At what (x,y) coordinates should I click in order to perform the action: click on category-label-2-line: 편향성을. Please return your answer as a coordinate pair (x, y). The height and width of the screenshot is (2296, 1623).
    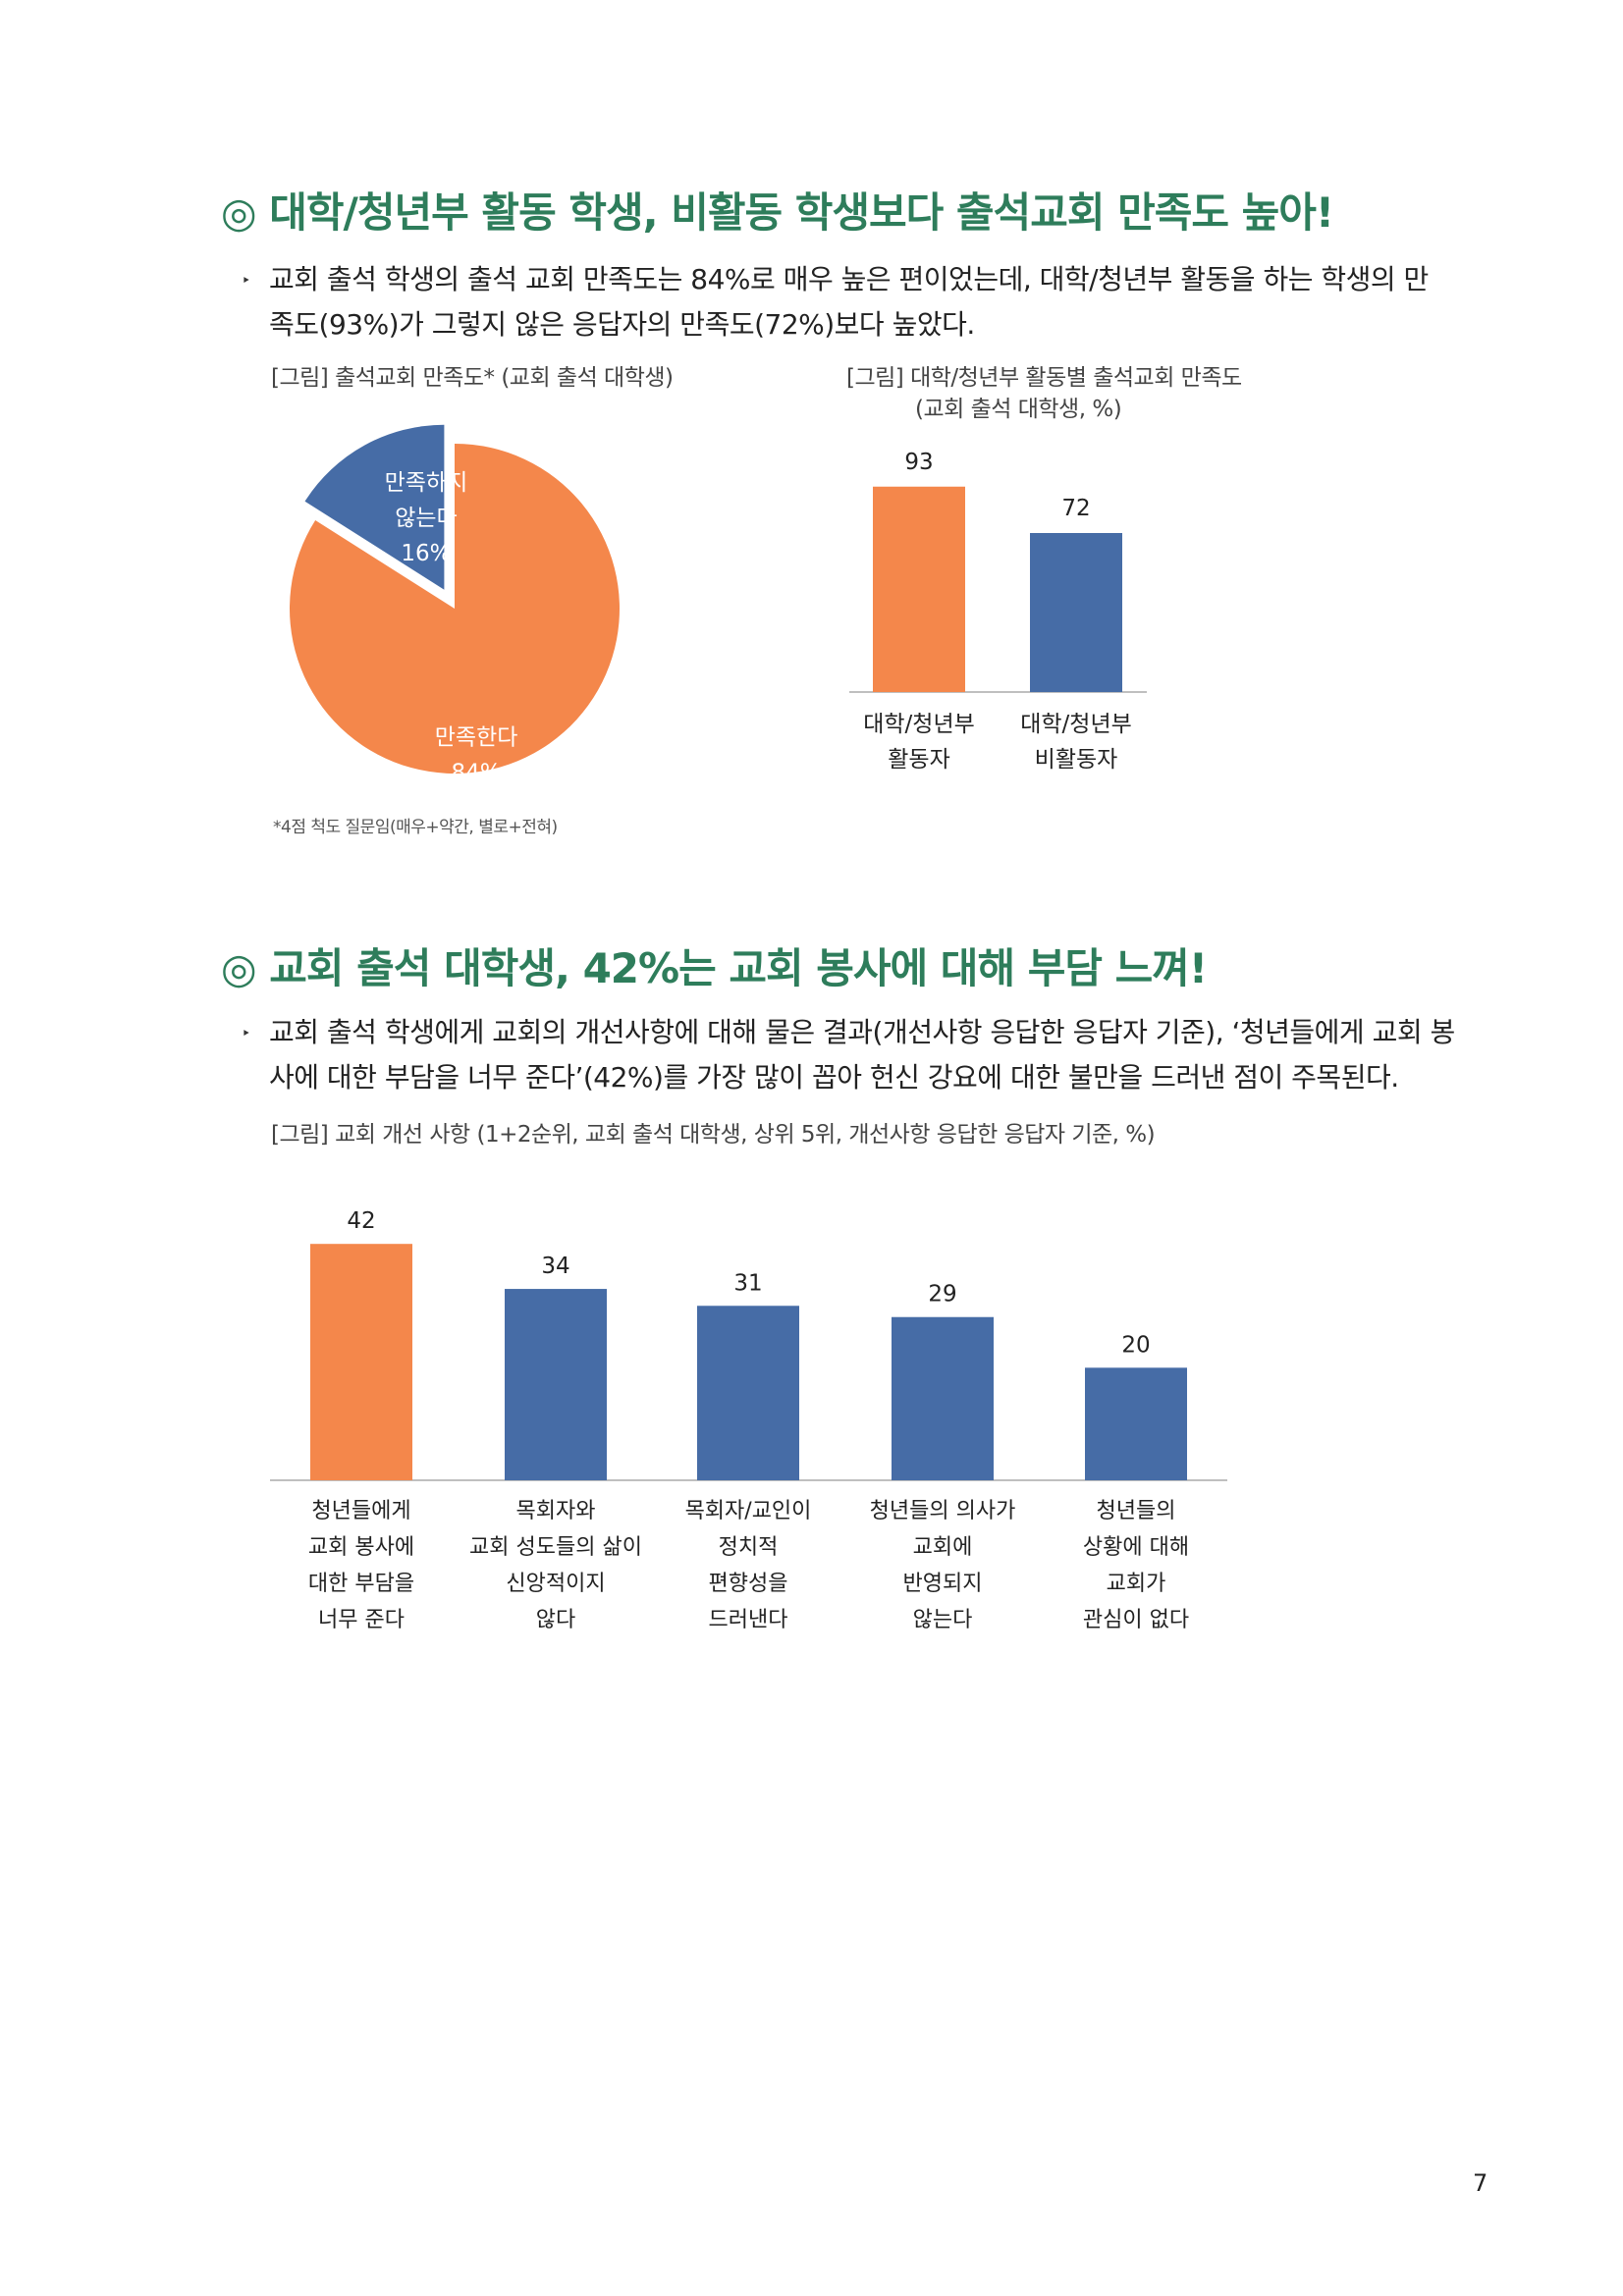
    Looking at the image, I should click on (748, 1584).